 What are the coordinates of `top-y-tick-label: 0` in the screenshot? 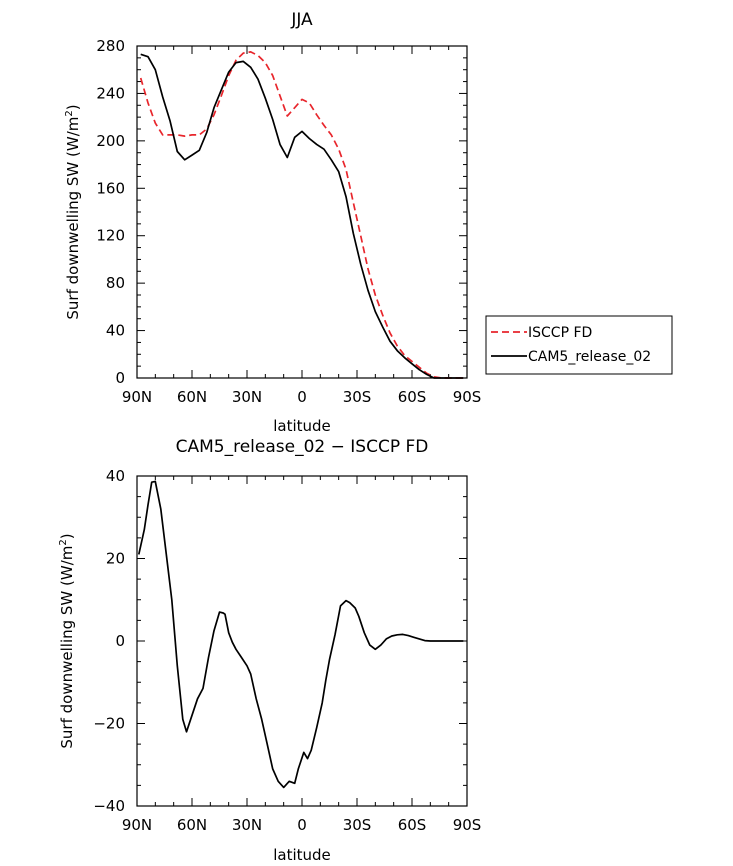 It's located at (120, 378).